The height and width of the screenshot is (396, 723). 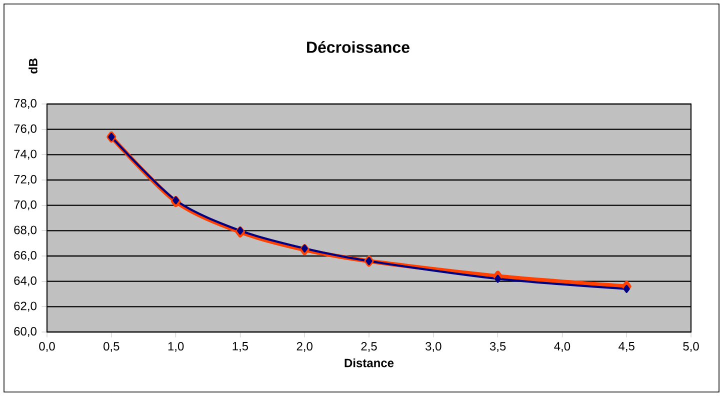 What do you see at coordinates (626, 347) in the screenshot?
I see `x-tick-label: 4,5` at bounding box center [626, 347].